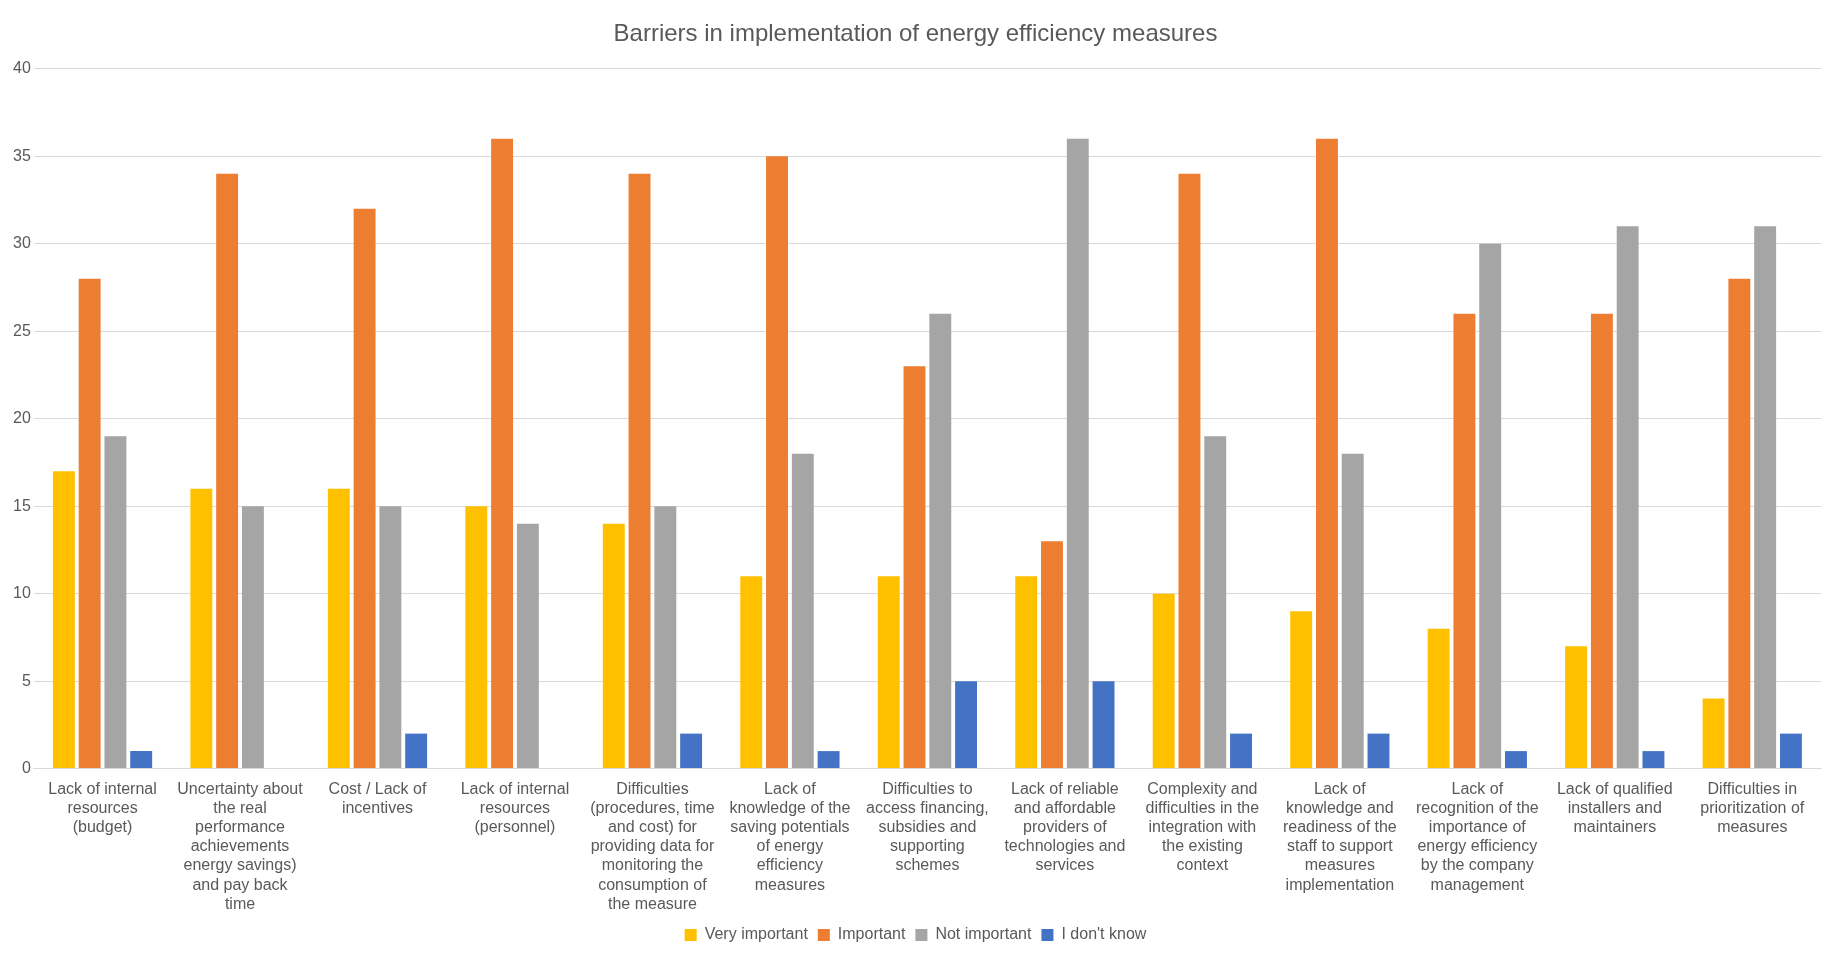 Image resolution: width=1841 pixels, height=963 pixels. I want to click on y-tick-label: 10, so click(22, 593).